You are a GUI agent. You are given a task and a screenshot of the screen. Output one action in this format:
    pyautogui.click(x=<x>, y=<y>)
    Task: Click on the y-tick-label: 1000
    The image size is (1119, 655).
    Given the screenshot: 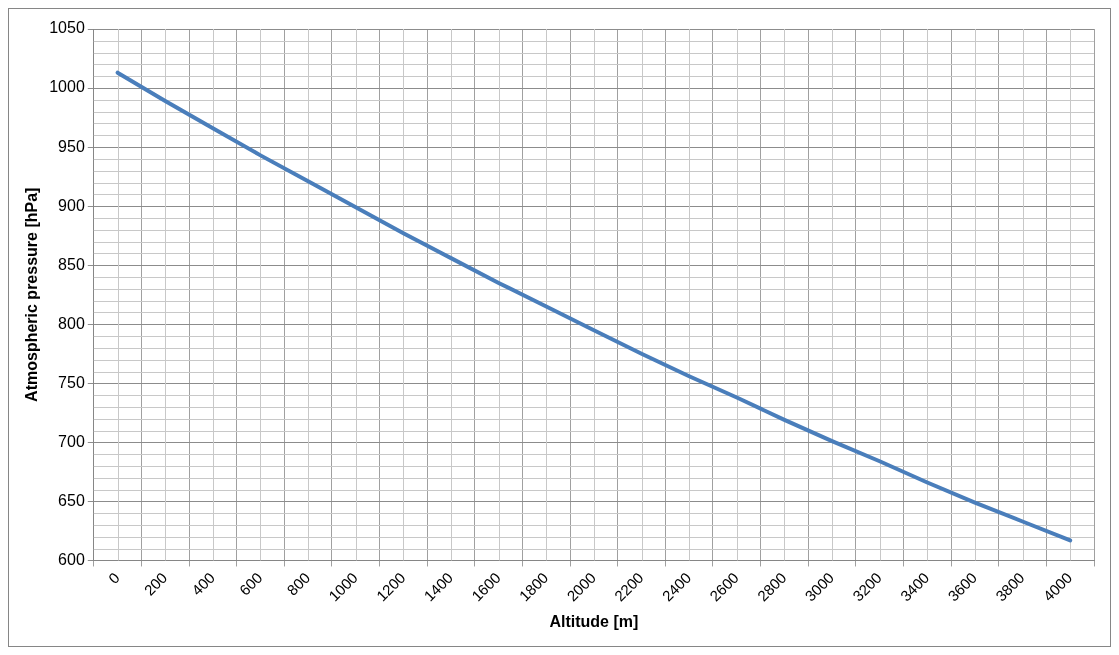 What is the action you would take?
    pyautogui.click(x=67, y=87)
    